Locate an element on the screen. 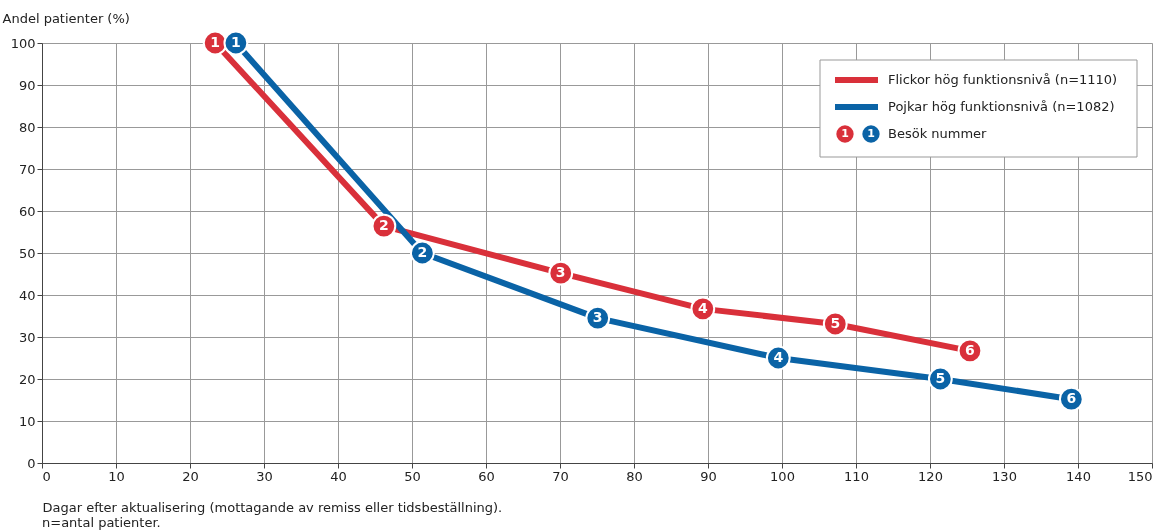 The height and width of the screenshot is (532, 1173). x-tick-label: 150 is located at coordinates (1140, 476).